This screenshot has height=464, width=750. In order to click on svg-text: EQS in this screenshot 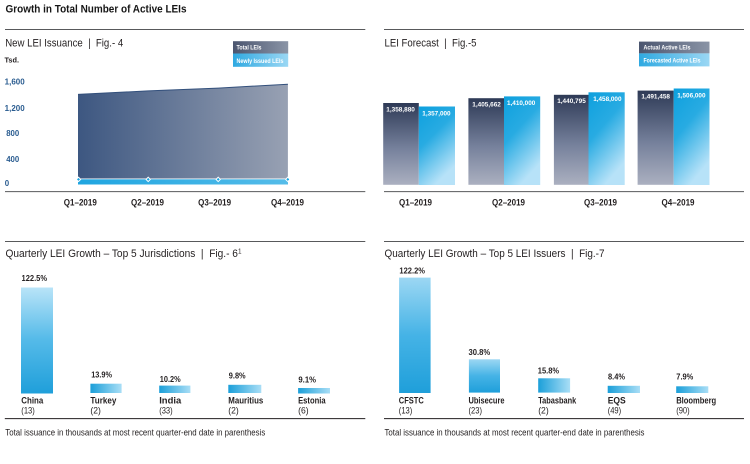, I will do `click(617, 401)`.